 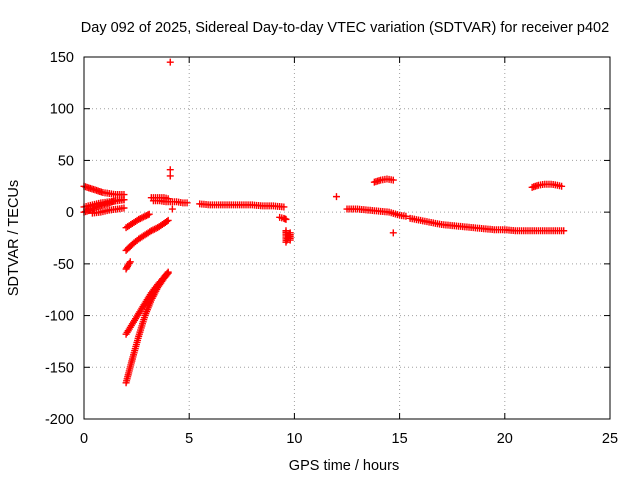 What do you see at coordinates (59, 317) in the screenshot?
I see `y-tick-label: -100` at bounding box center [59, 317].